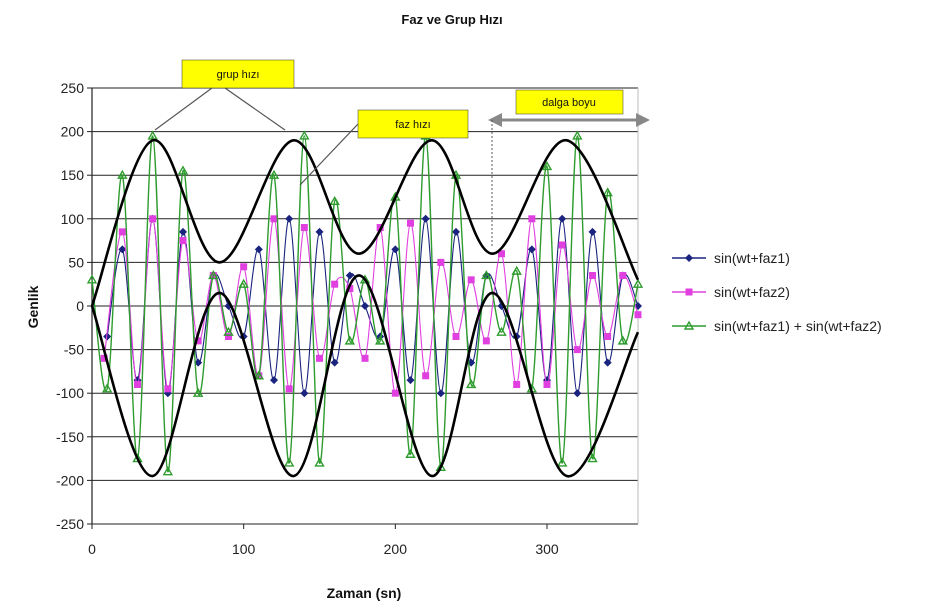 The height and width of the screenshot is (610, 944). What do you see at coordinates (33, 306) in the screenshot?
I see `y-axis-title: Genlik` at bounding box center [33, 306].